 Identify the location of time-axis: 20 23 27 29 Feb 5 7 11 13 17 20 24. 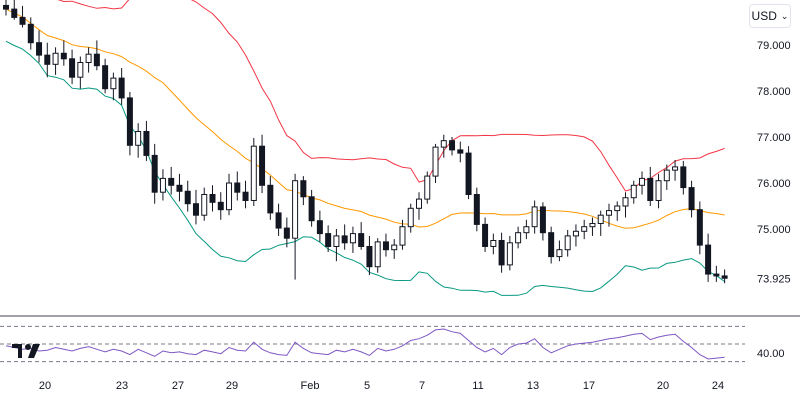
(381, 386).